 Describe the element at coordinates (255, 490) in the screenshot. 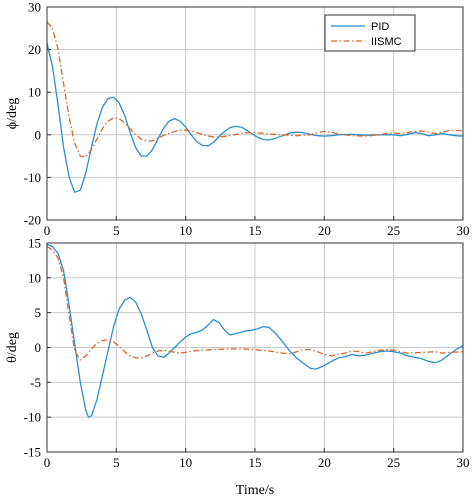

I see `x-axis-label: Time/s` at that location.